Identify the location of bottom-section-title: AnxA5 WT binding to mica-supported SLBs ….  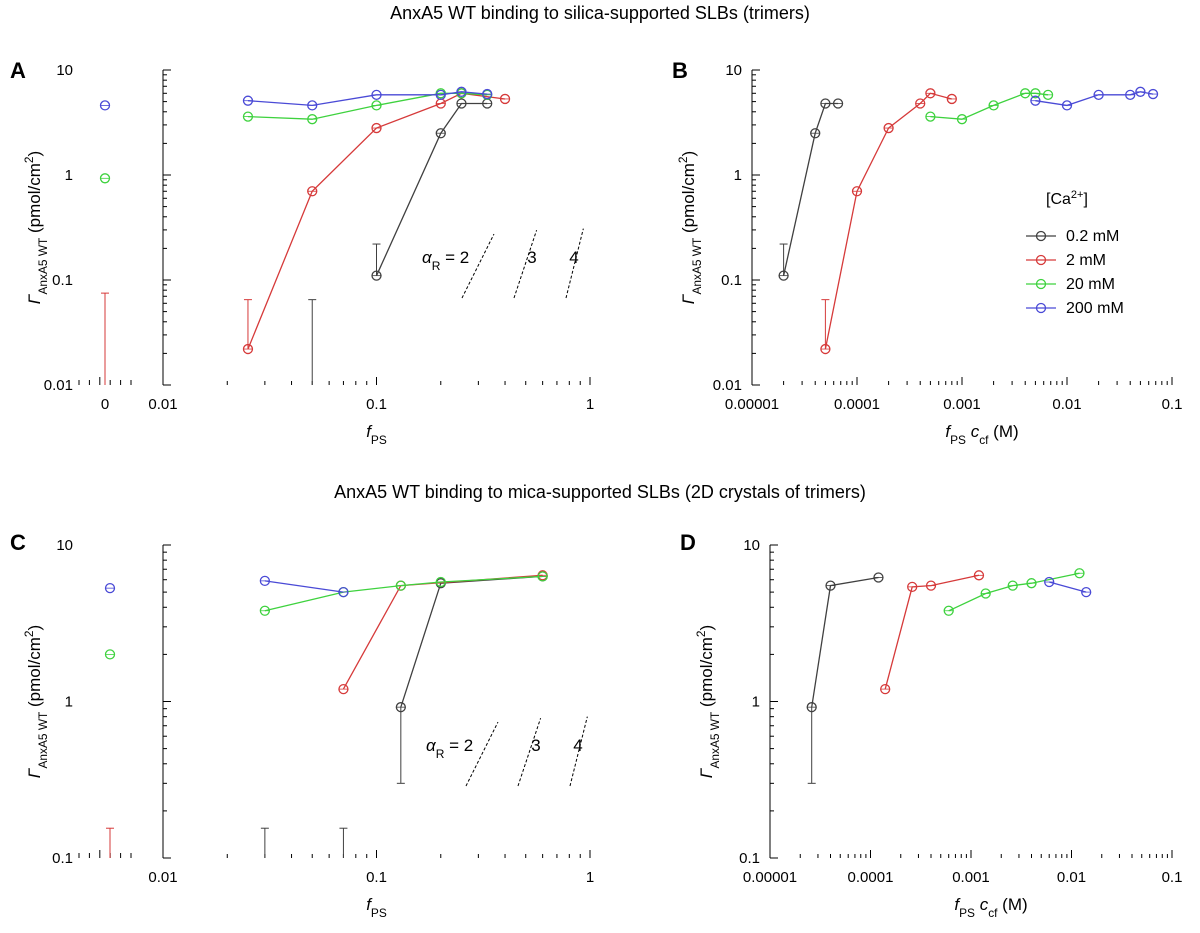
(600, 492).